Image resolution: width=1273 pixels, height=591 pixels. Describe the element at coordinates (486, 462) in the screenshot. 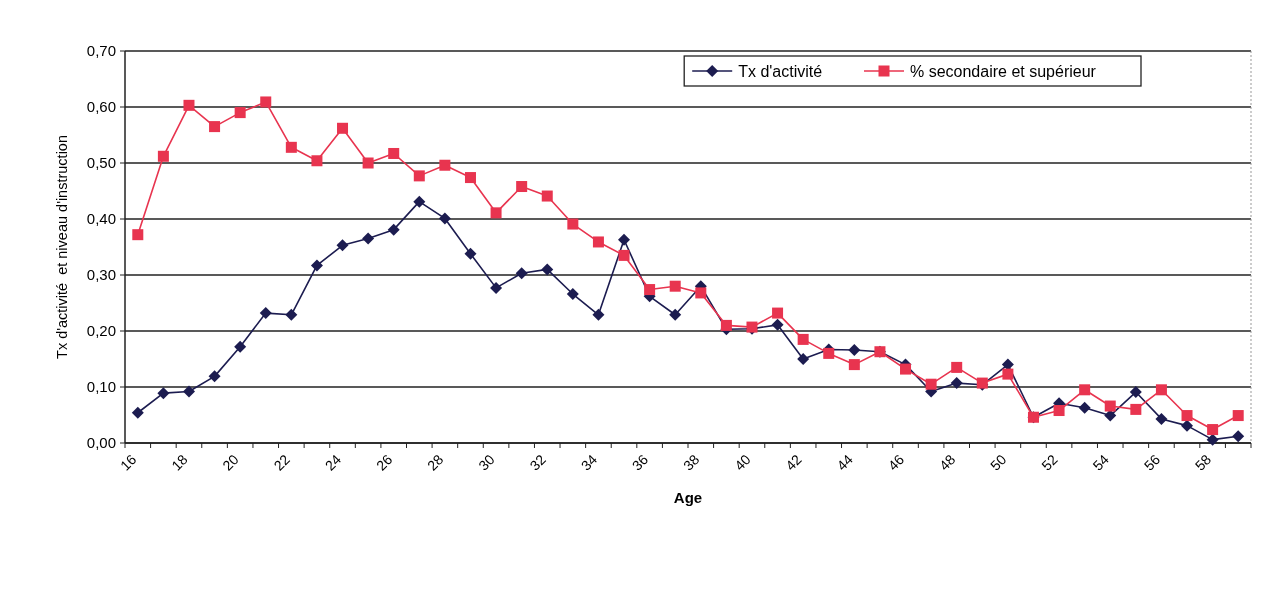

I see `x-tick-label: 30` at that location.